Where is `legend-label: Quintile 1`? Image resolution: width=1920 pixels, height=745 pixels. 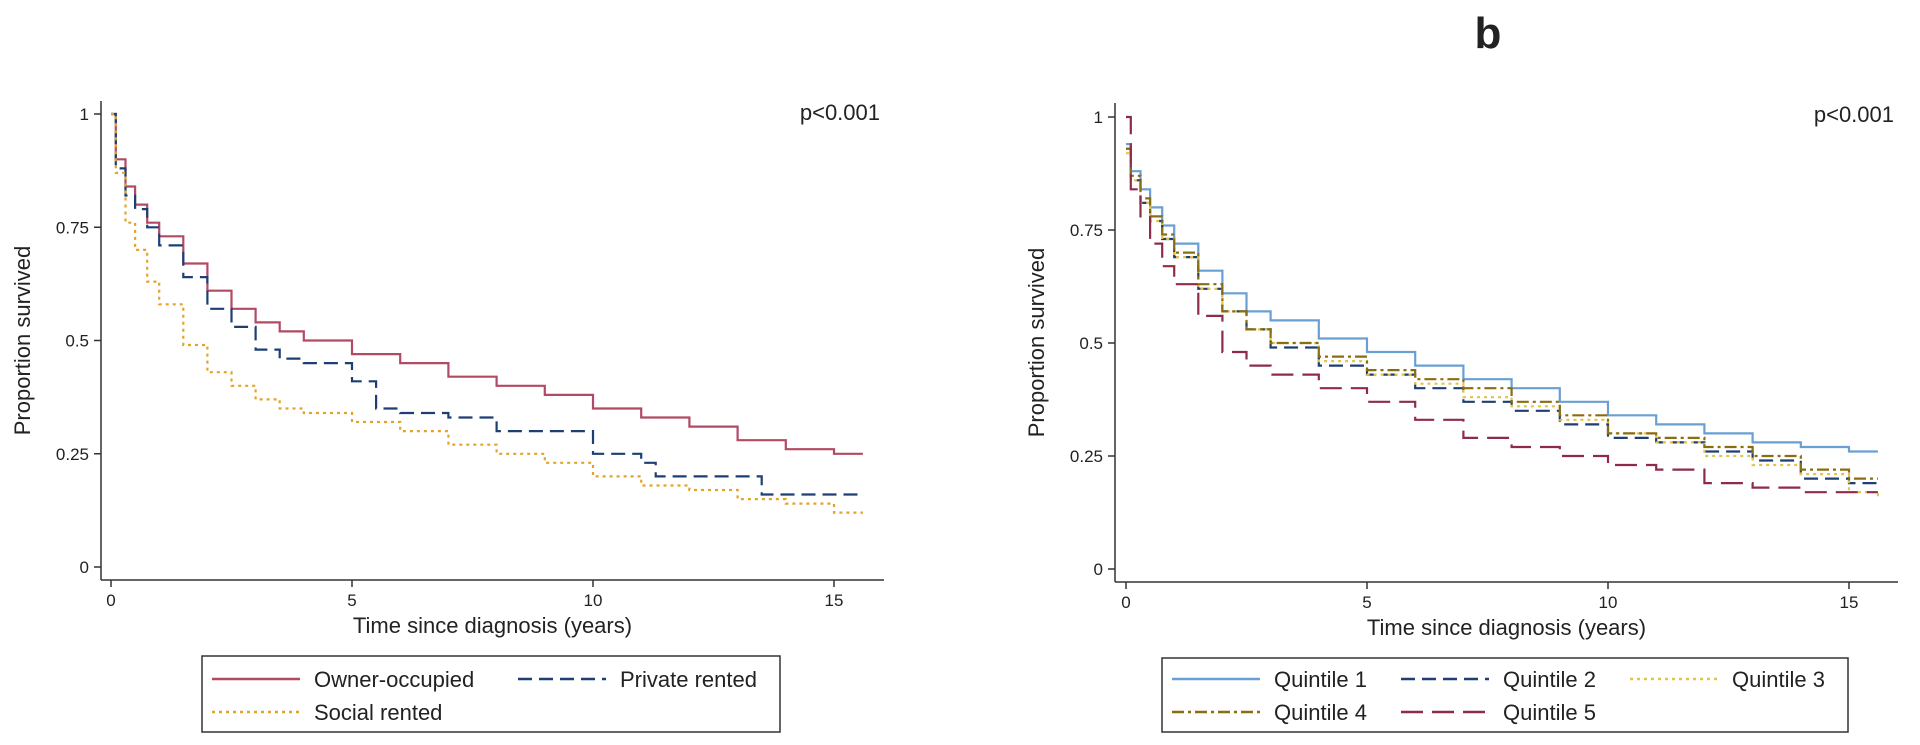 legend-label: Quintile 1 is located at coordinates (1320, 679).